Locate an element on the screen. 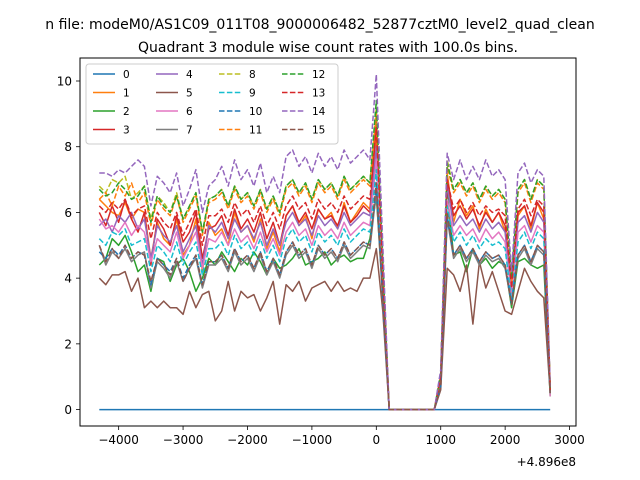 This screenshot has height=480, width=640. legend-label-1: 1 is located at coordinates (126, 93).